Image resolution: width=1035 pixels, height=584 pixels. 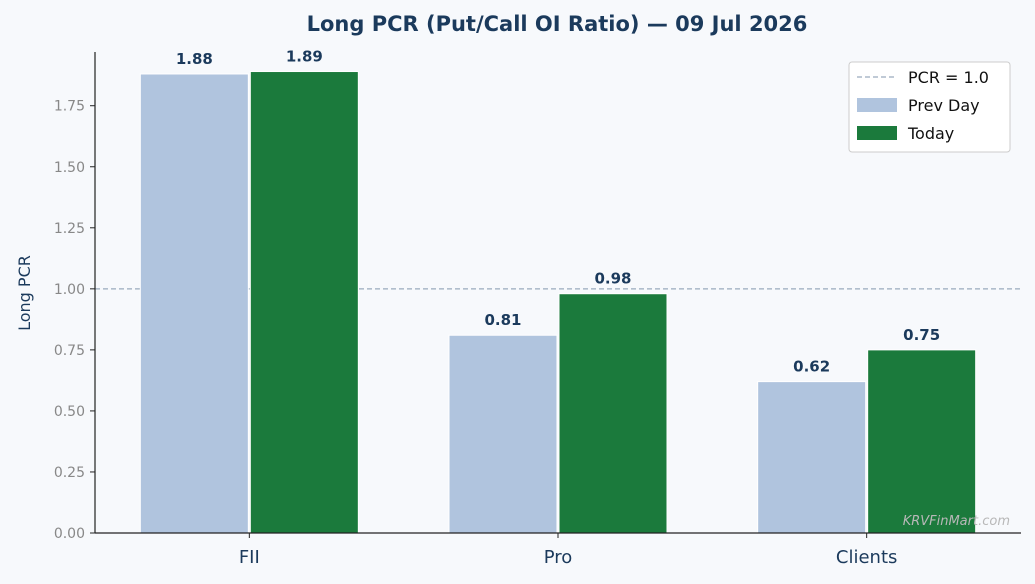 What do you see at coordinates (503, 434) in the screenshot?
I see `bar-pro-prev-day` at bounding box center [503, 434].